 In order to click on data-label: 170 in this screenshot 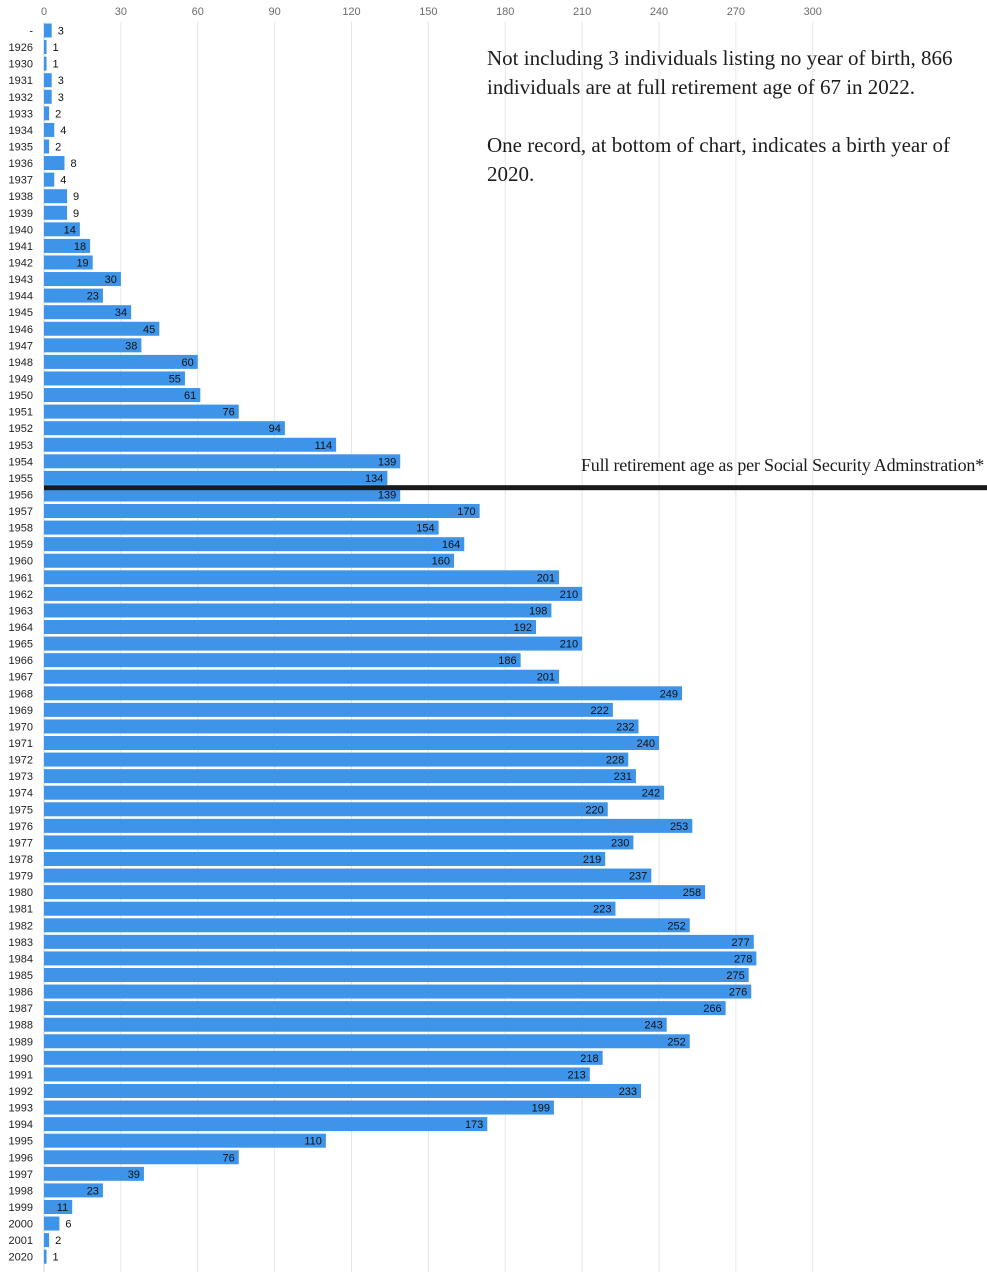, I will do `click(466, 512)`.